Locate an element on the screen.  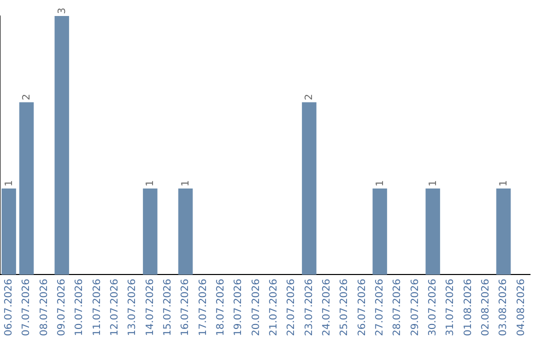
x-tick-label: 27.07.2026 is located at coordinates (380, 307).